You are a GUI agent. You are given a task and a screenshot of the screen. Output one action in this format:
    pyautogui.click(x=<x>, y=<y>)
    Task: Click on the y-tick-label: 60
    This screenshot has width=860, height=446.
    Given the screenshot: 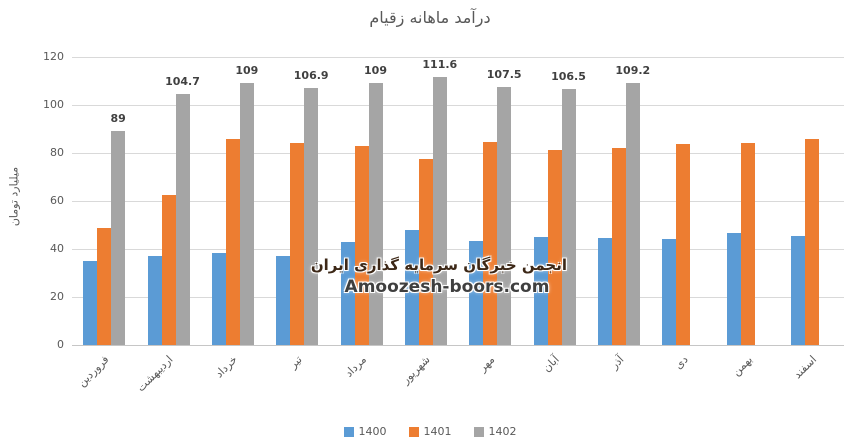 What is the action you would take?
    pyautogui.click(x=57, y=200)
    